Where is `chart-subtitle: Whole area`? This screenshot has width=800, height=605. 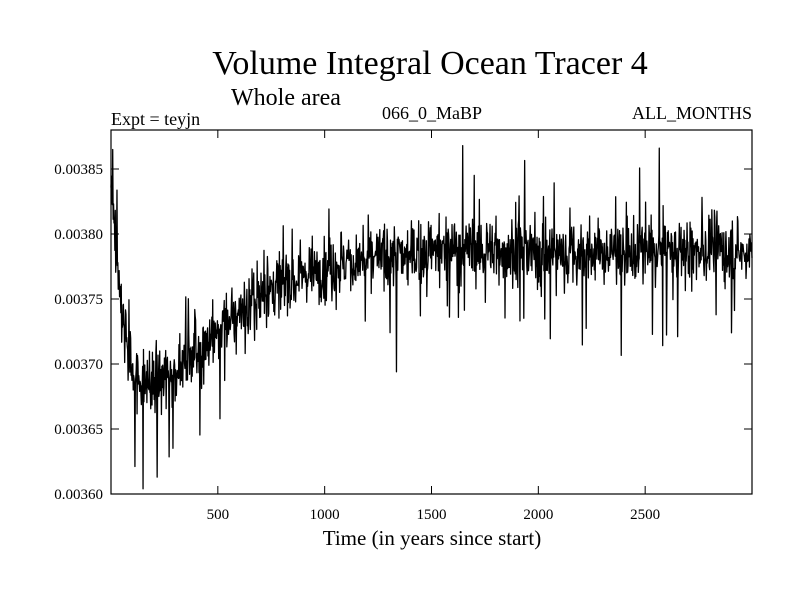
chart-subtitle: Whole area is located at coordinates (286, 98).